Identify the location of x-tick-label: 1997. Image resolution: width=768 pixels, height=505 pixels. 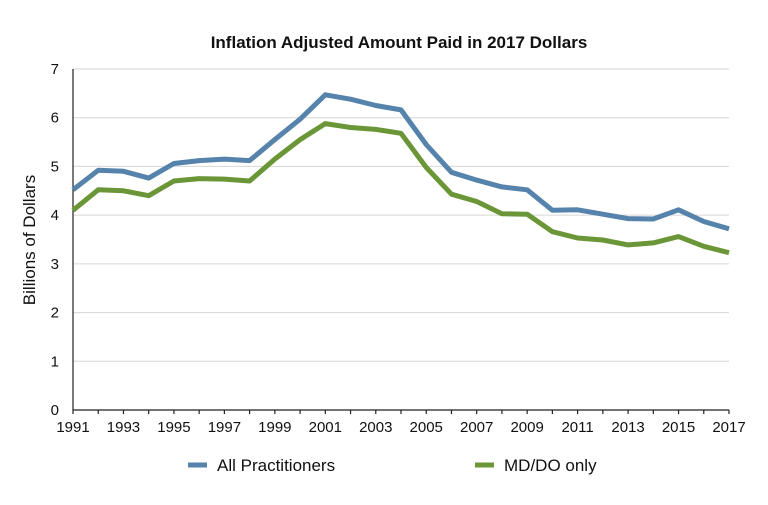
(224, 427).